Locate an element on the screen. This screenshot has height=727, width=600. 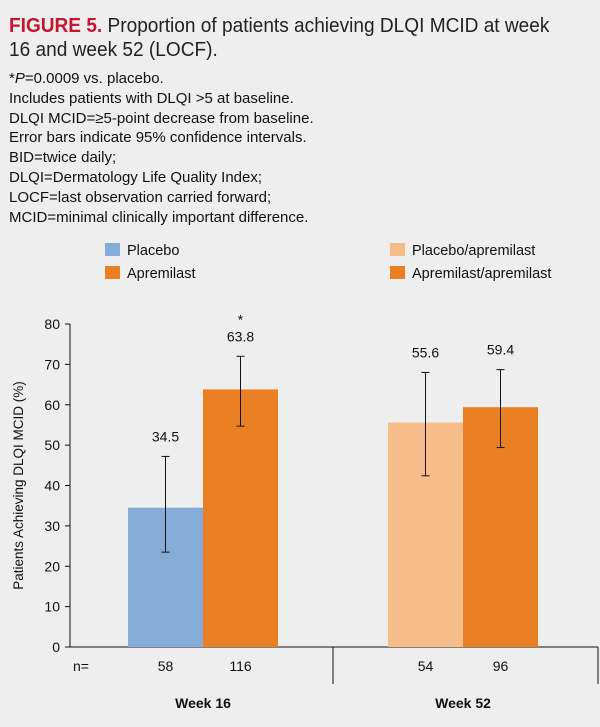
note-significance: *P=0.0009 vs. placebo. is located at coordinates (161, 79).